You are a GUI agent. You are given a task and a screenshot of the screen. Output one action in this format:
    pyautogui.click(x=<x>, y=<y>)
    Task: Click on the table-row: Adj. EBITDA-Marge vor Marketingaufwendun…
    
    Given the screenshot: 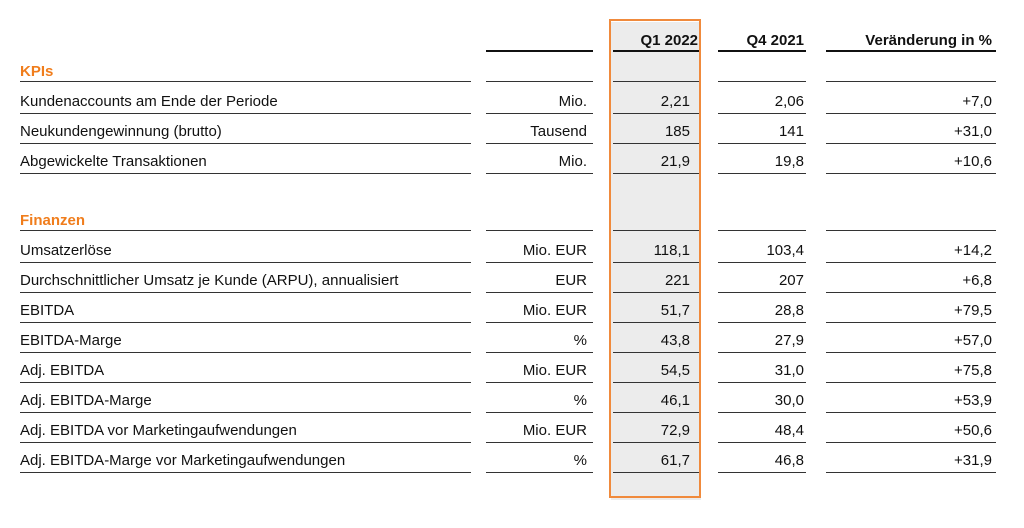 What is the action you would take?
    pyautogui.click(x=512, y=460)
    